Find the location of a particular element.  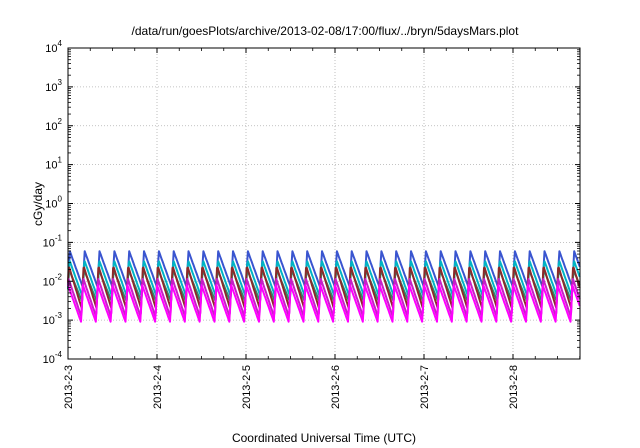

x-tick-label: 2013-2-6 is located at coordinates (336, 387).